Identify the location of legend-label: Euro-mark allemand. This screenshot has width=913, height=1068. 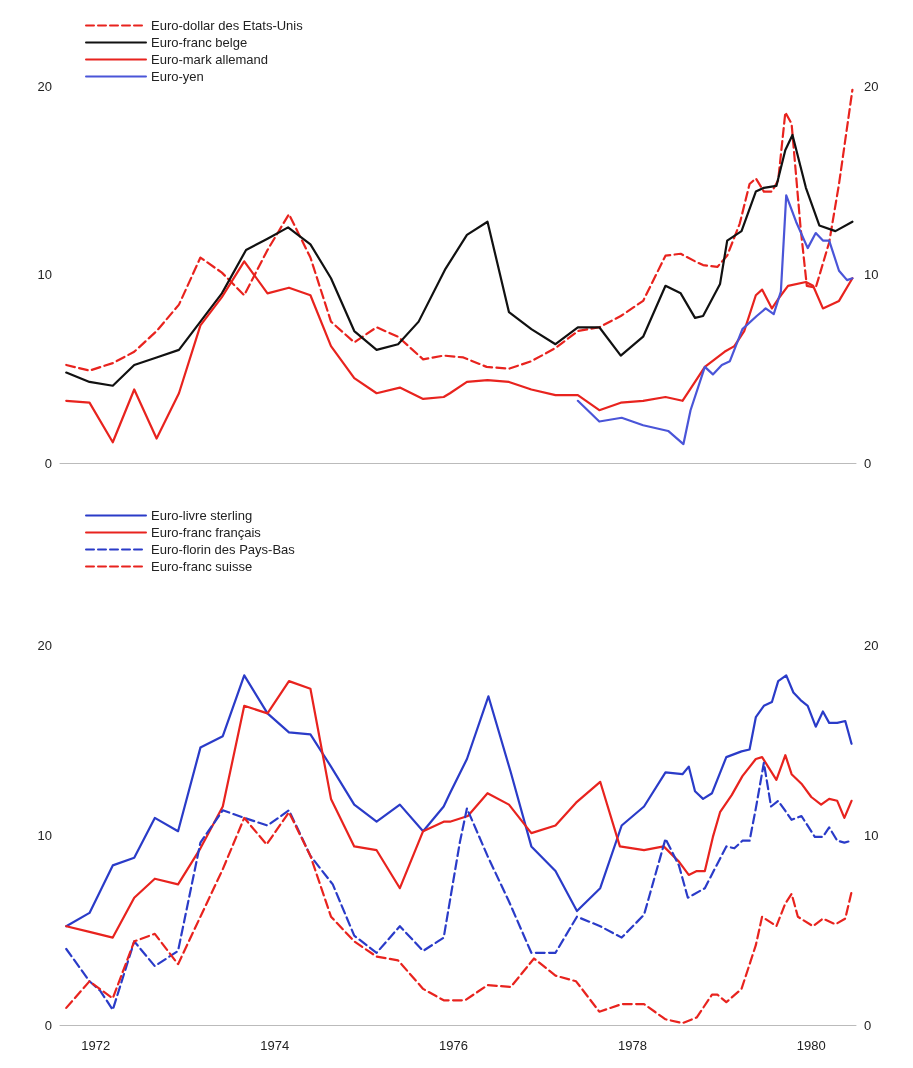
(210, 59).